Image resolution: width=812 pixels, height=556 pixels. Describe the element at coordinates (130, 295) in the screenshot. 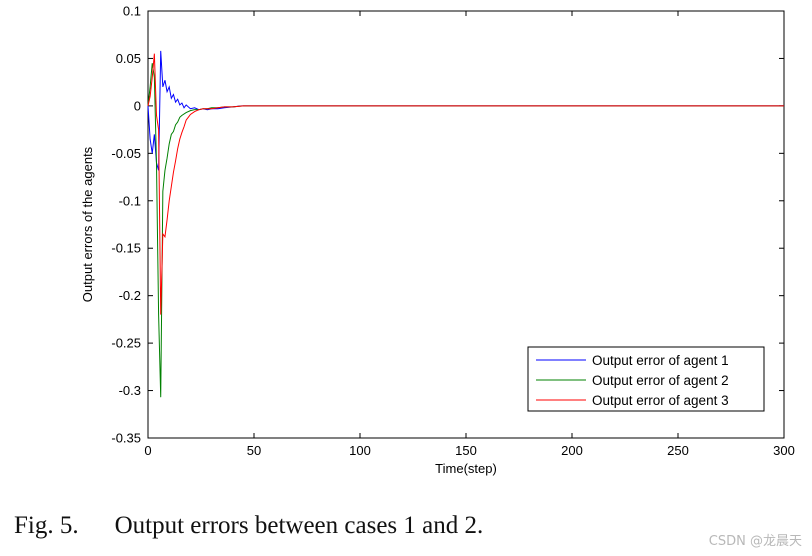

I see `y-tick-label: -0.2` at that location.